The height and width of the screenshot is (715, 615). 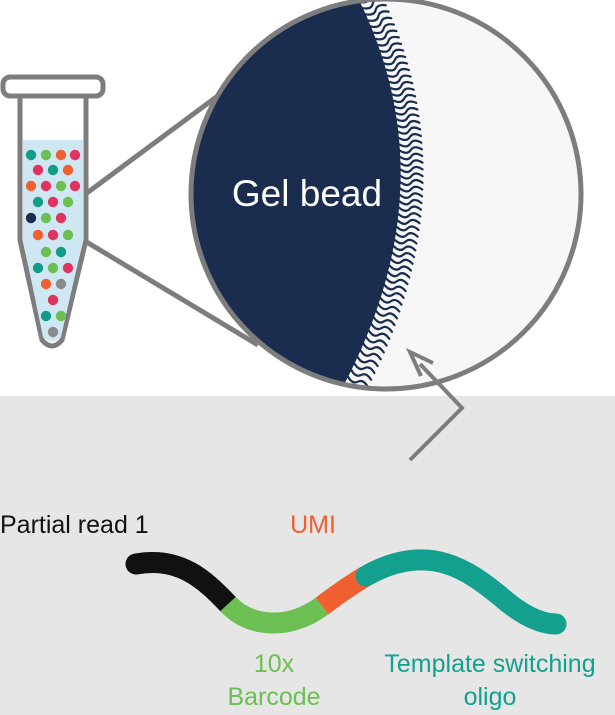 I want to click on zoom-line-lower, so click(x=159, y=285).